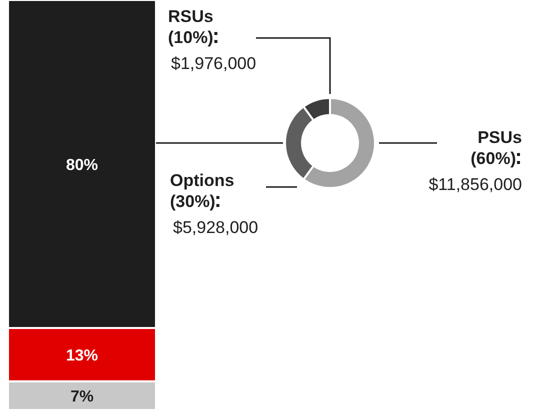 The image size is (542, 410). Describe the element at coordinates (475, 184) in the screenshot. I see `data-label: $11,856,000` at that location.